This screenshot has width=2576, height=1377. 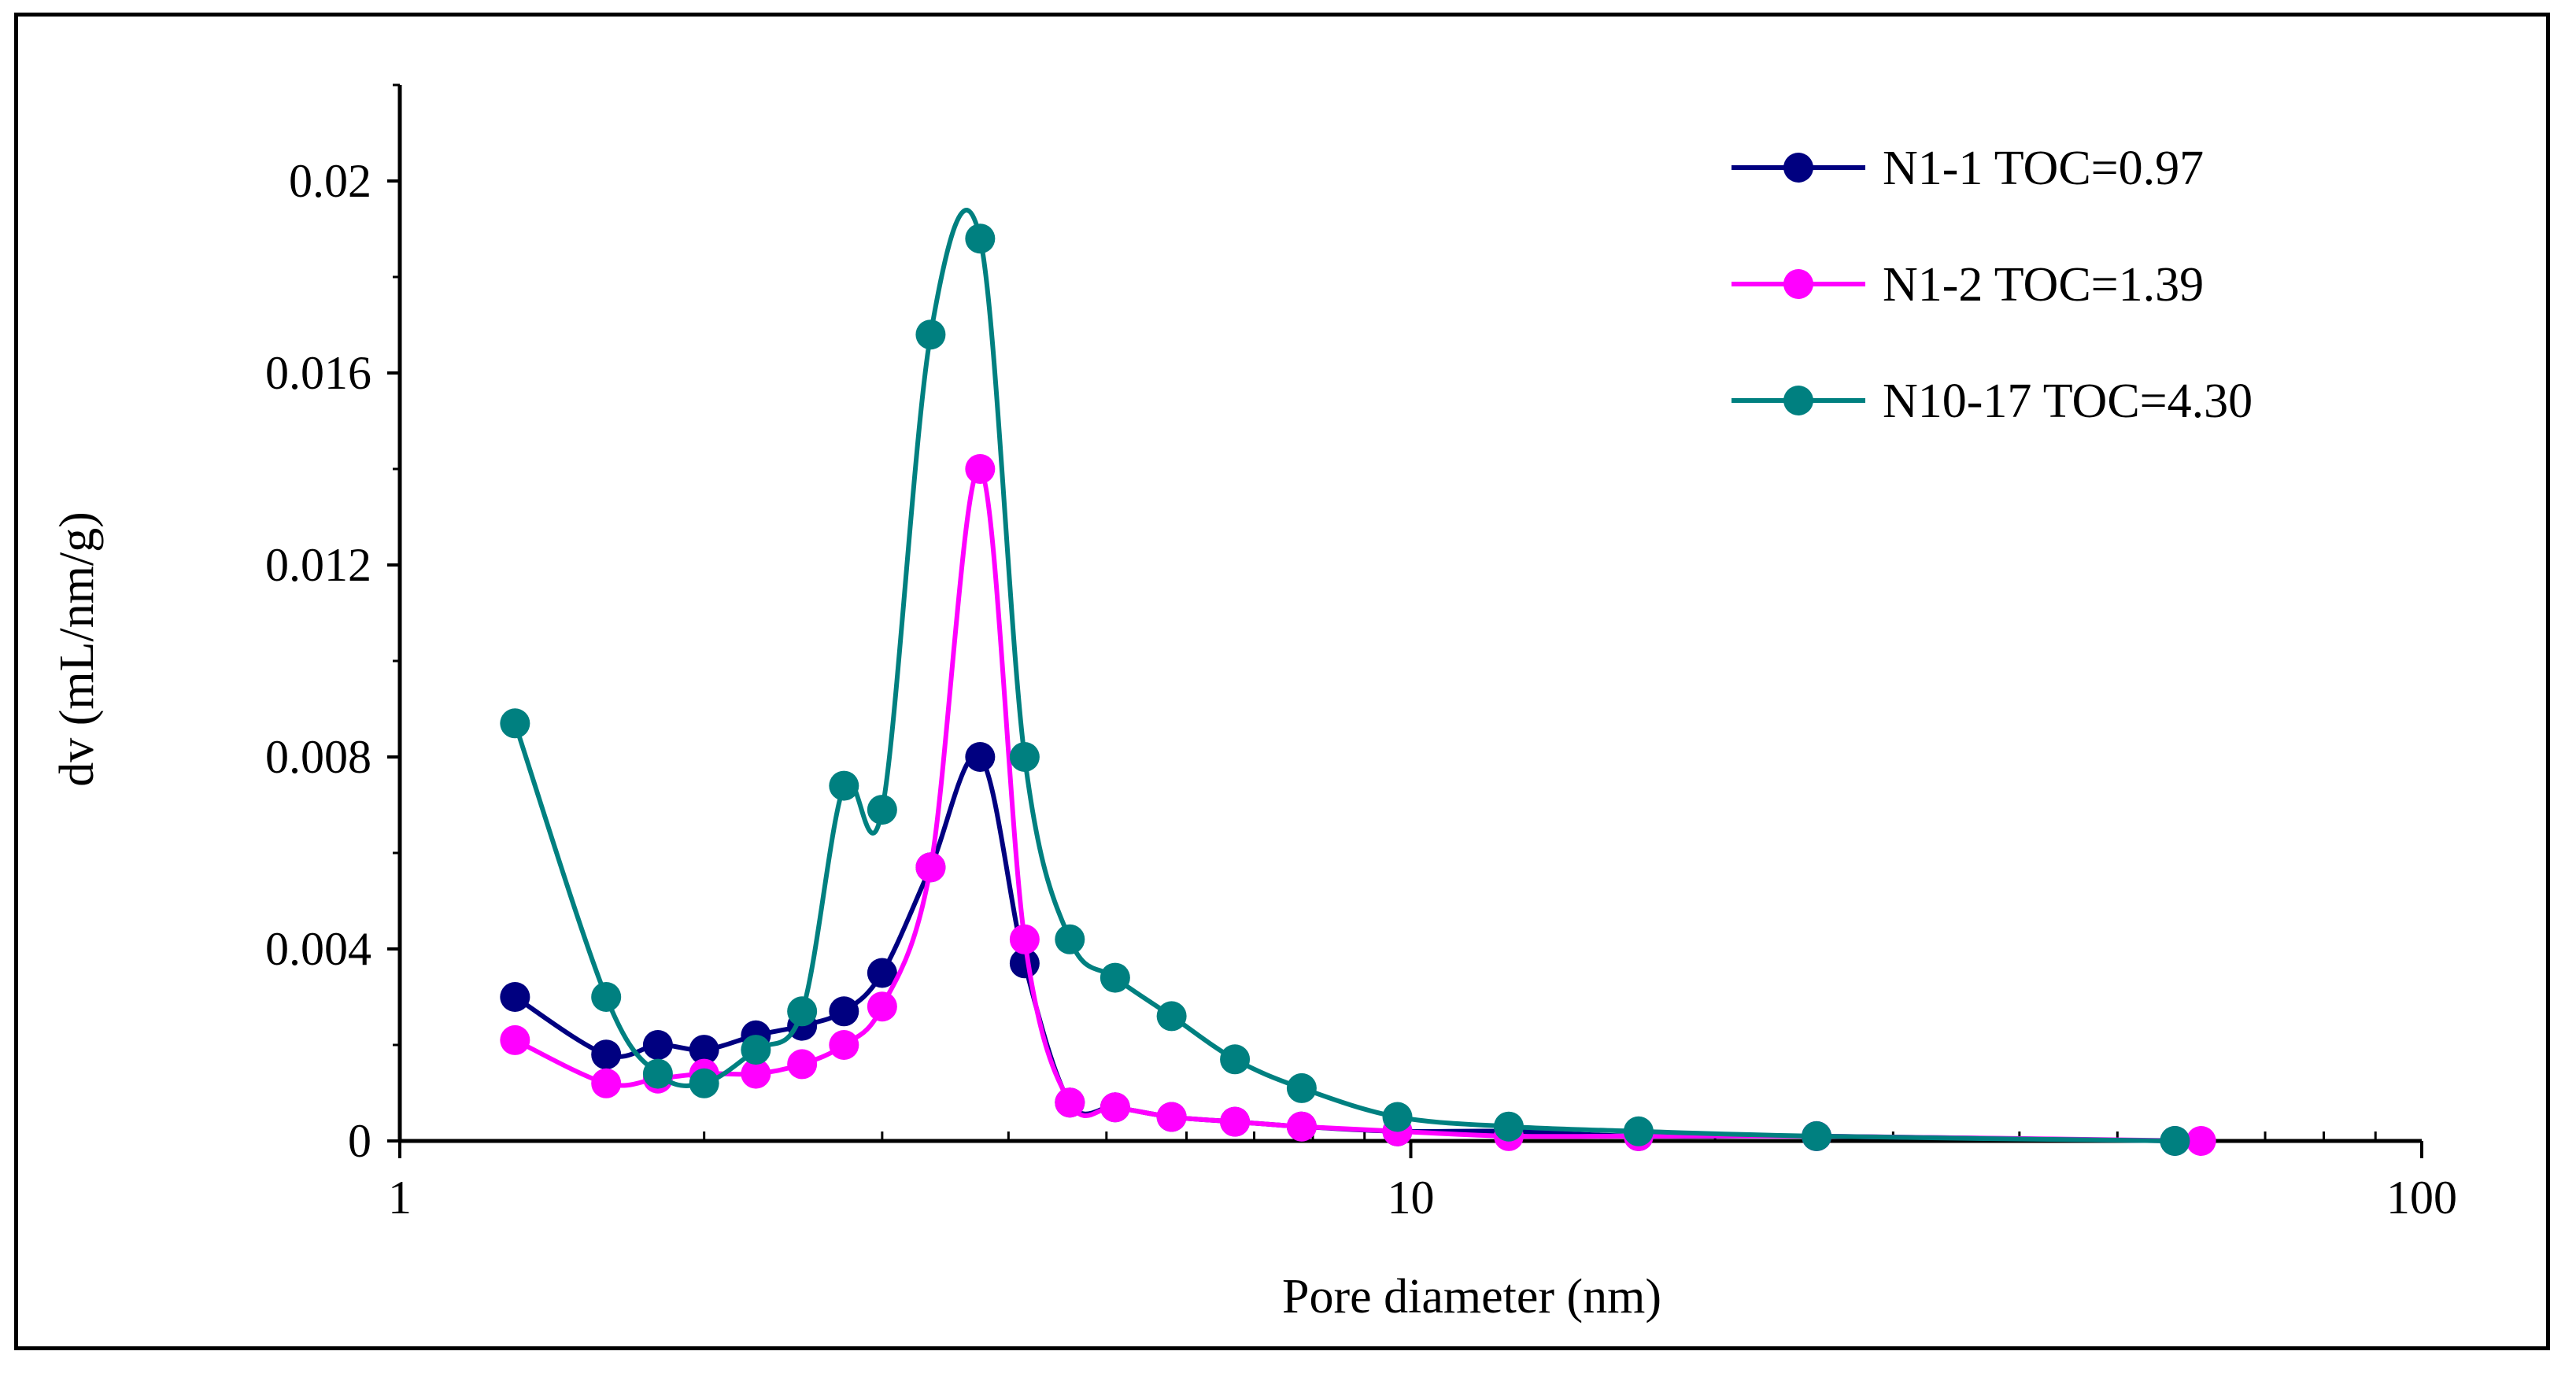 What do you see at coordinates (318, 565) in the screenshot?
I see `y-tick-label: 0.012` at bounding box center [318, 565].